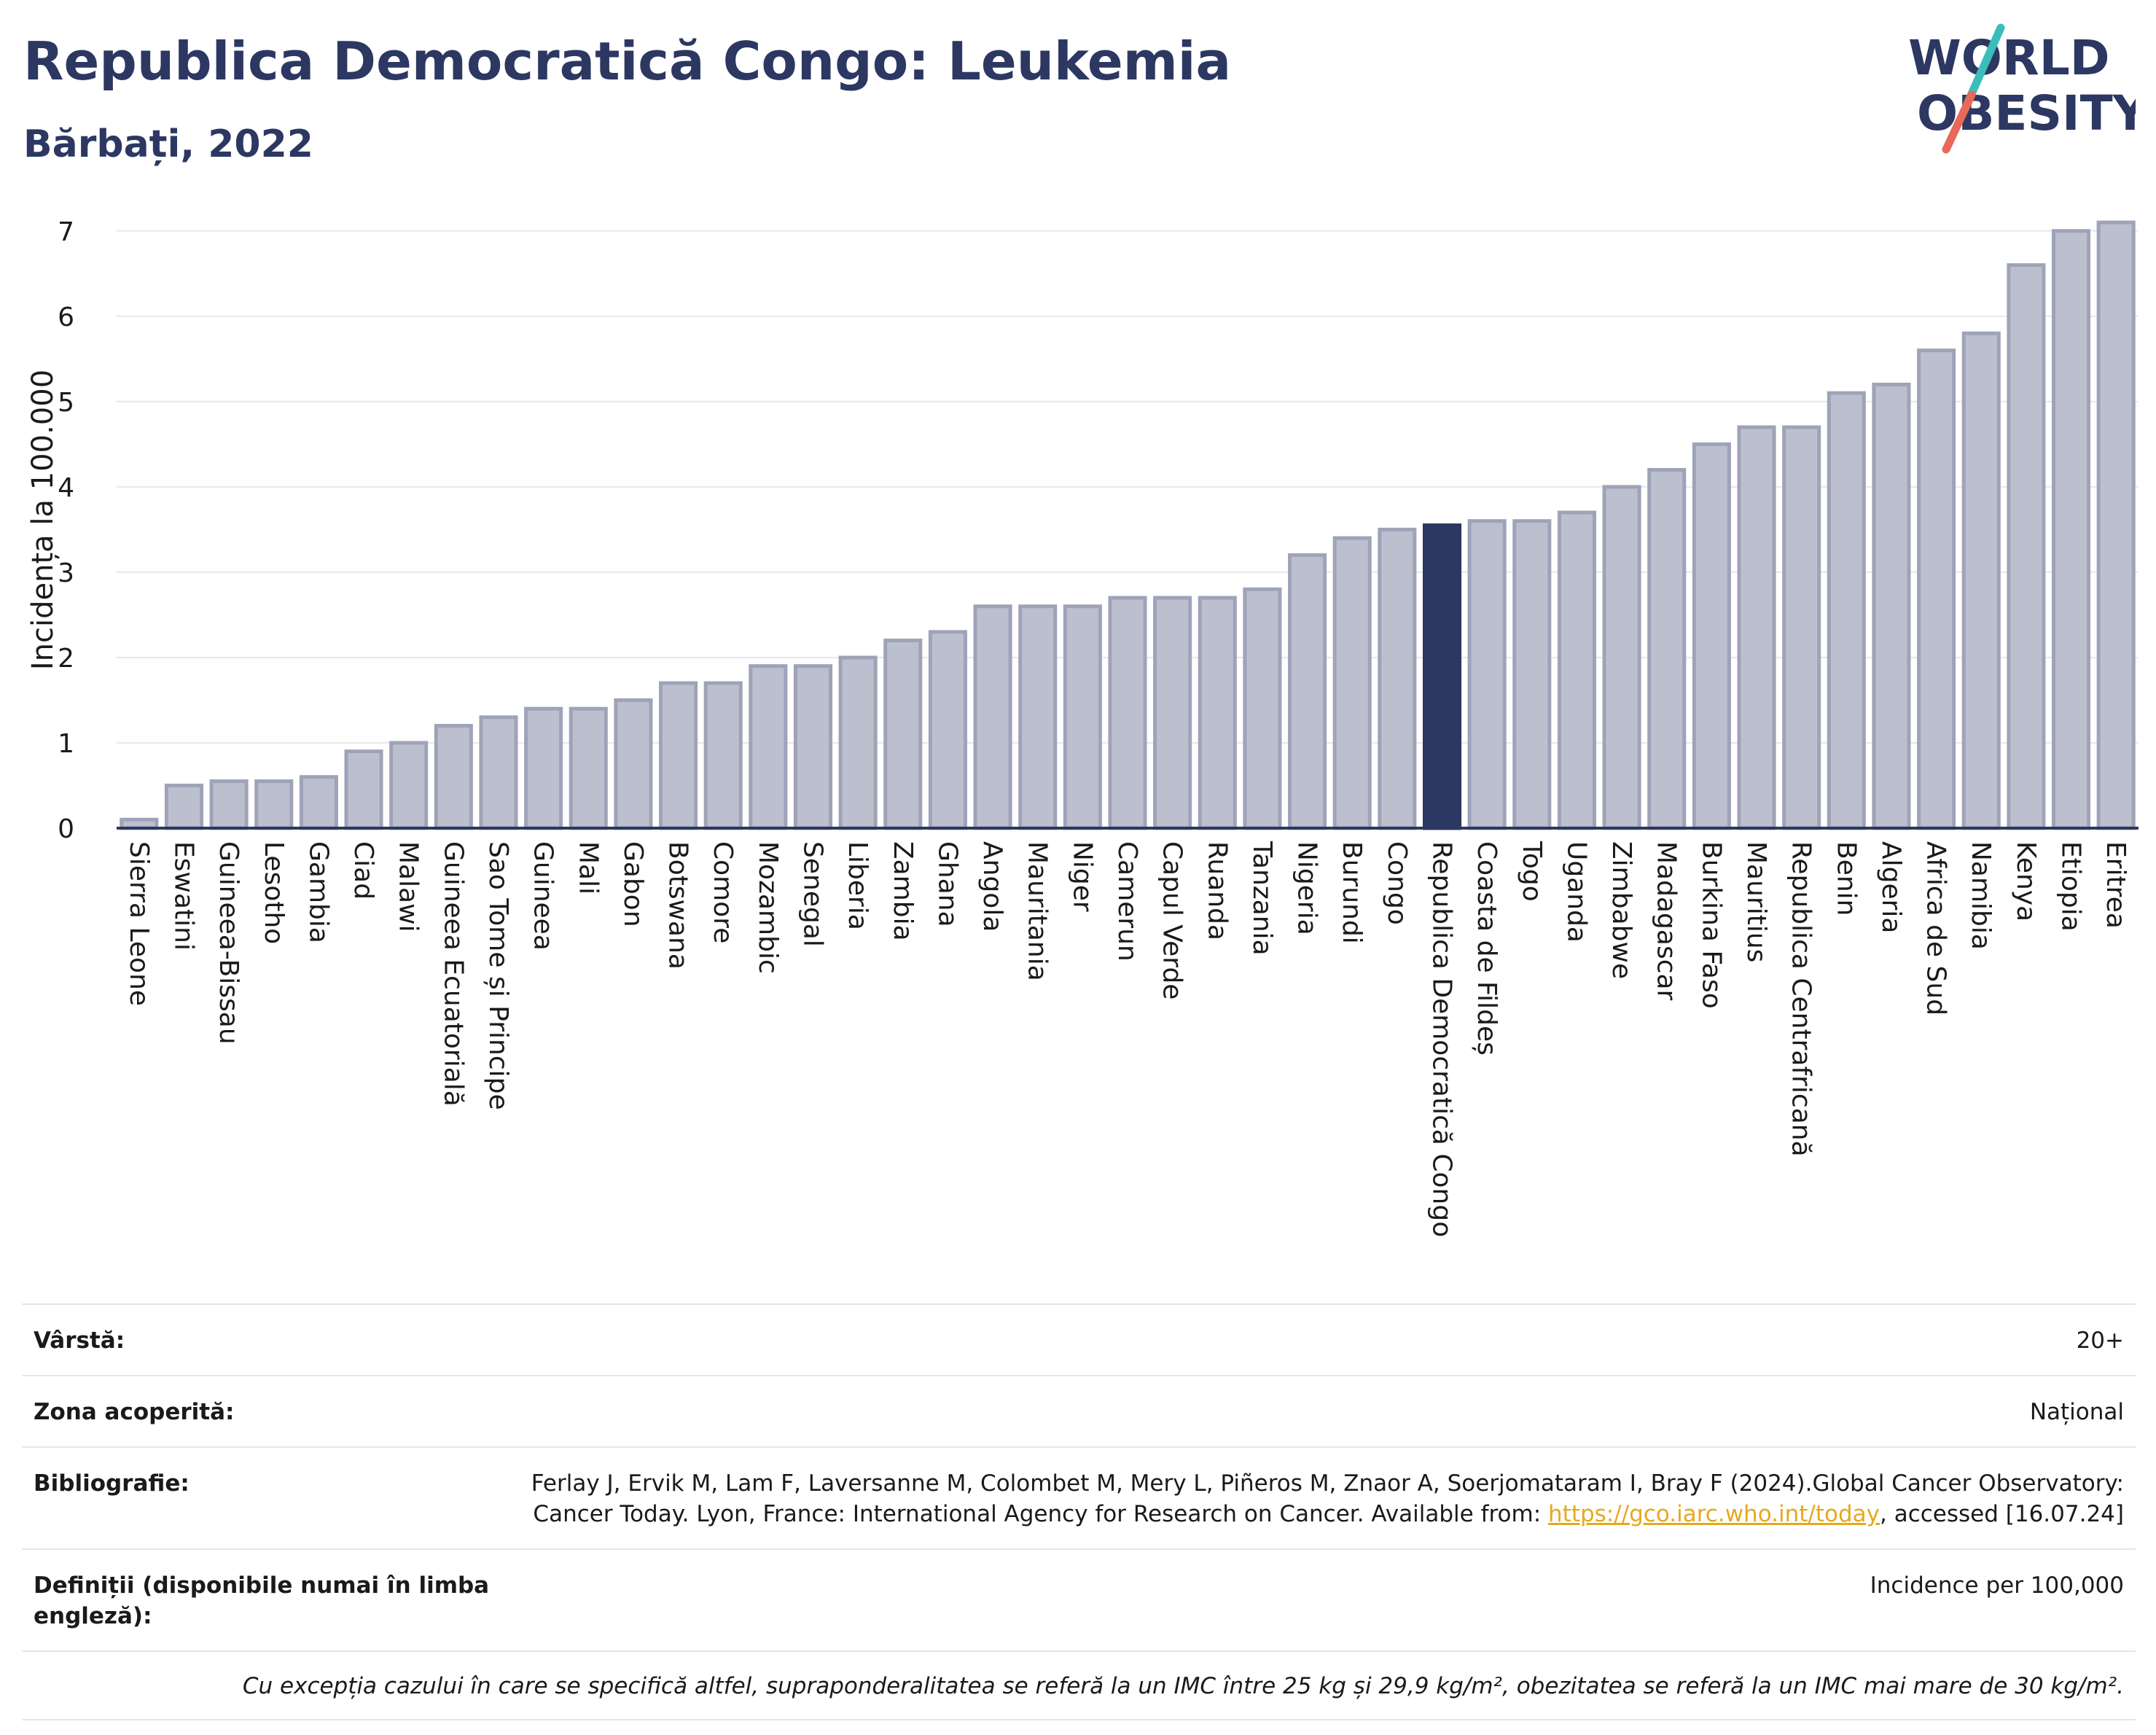 Image resolution: width=2156 pixels, height=1735 pixels. What do you see at coordinates (1576, 892) in the screenshot?
I see `x-tick-label: Uganda` at bounding box center [1576, 892].